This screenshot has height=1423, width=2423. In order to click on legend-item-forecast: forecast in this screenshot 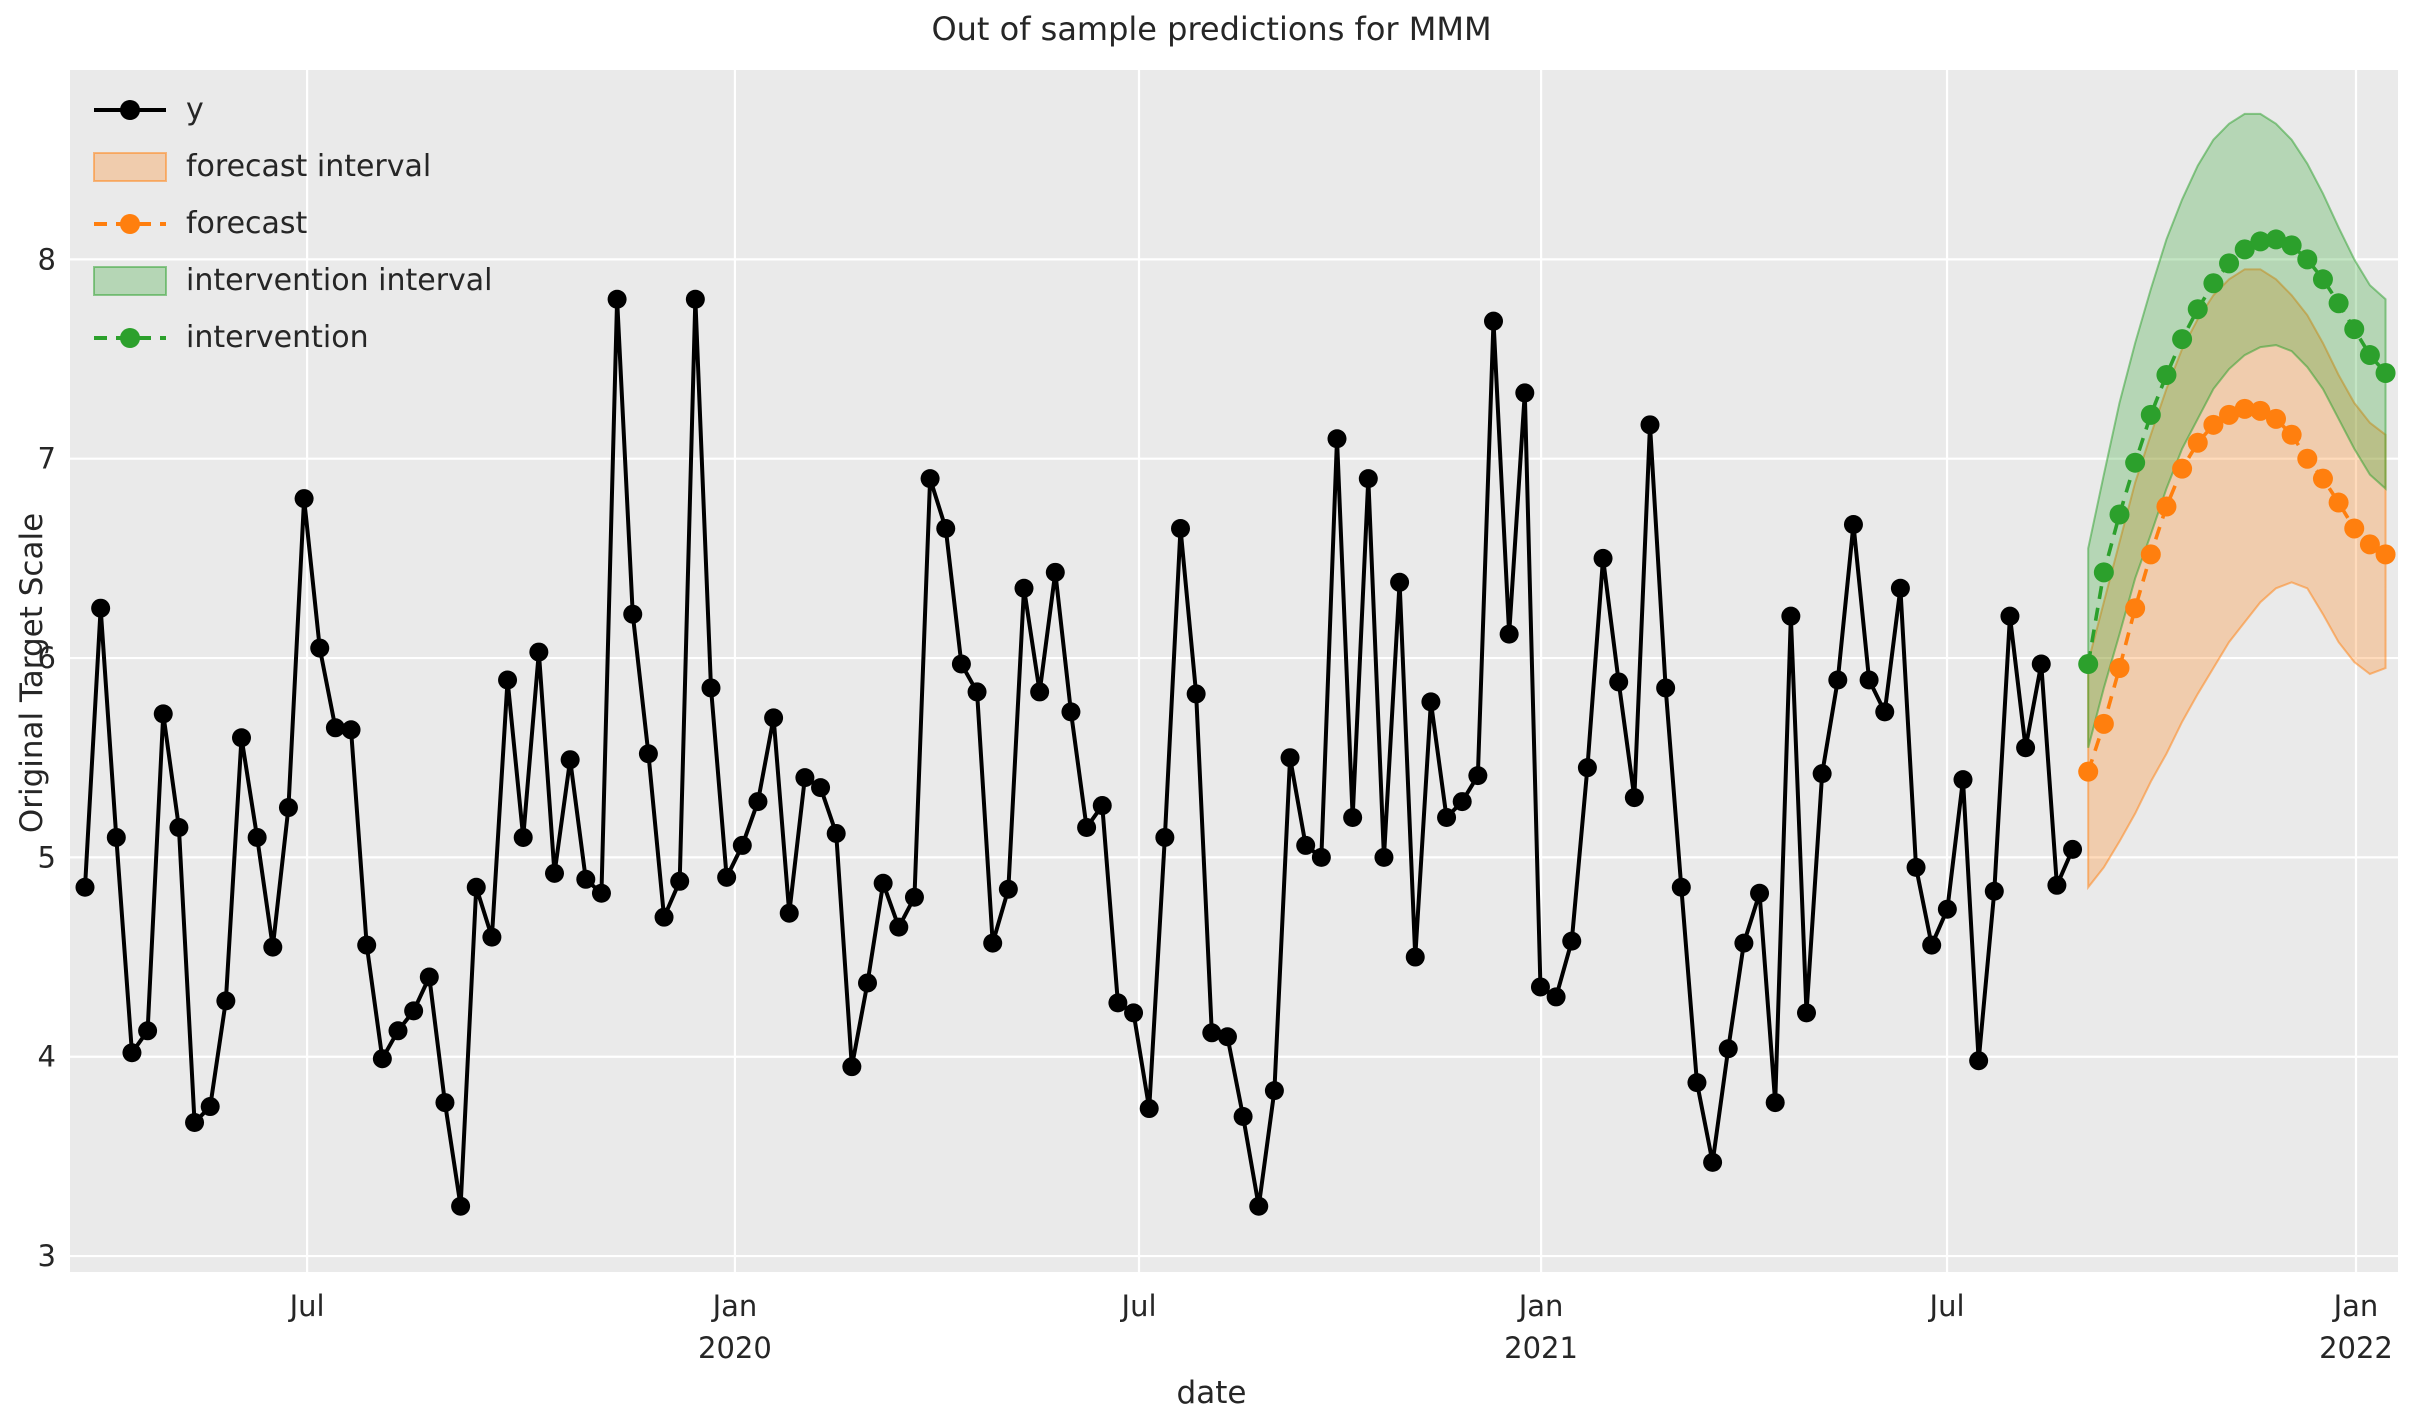, I will do `click(292, 224)`.